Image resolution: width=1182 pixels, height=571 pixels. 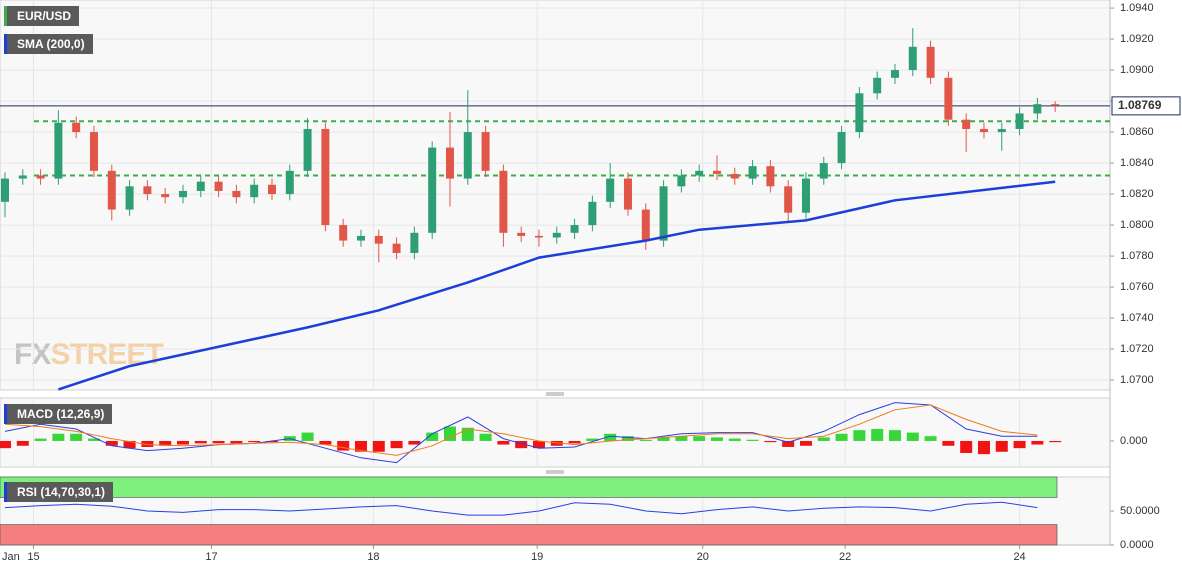 I want to click on x-tick-label: 20, so click(x=703, y=557).